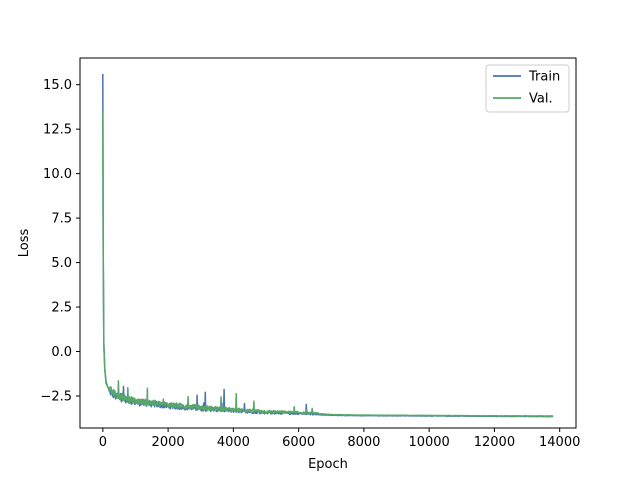  Describe the element at coordinates (339, 439) in the screenshot. I see `x-axis-ticks: 0 2000 4000 6000 8000 10000 12000 14000` at that location.